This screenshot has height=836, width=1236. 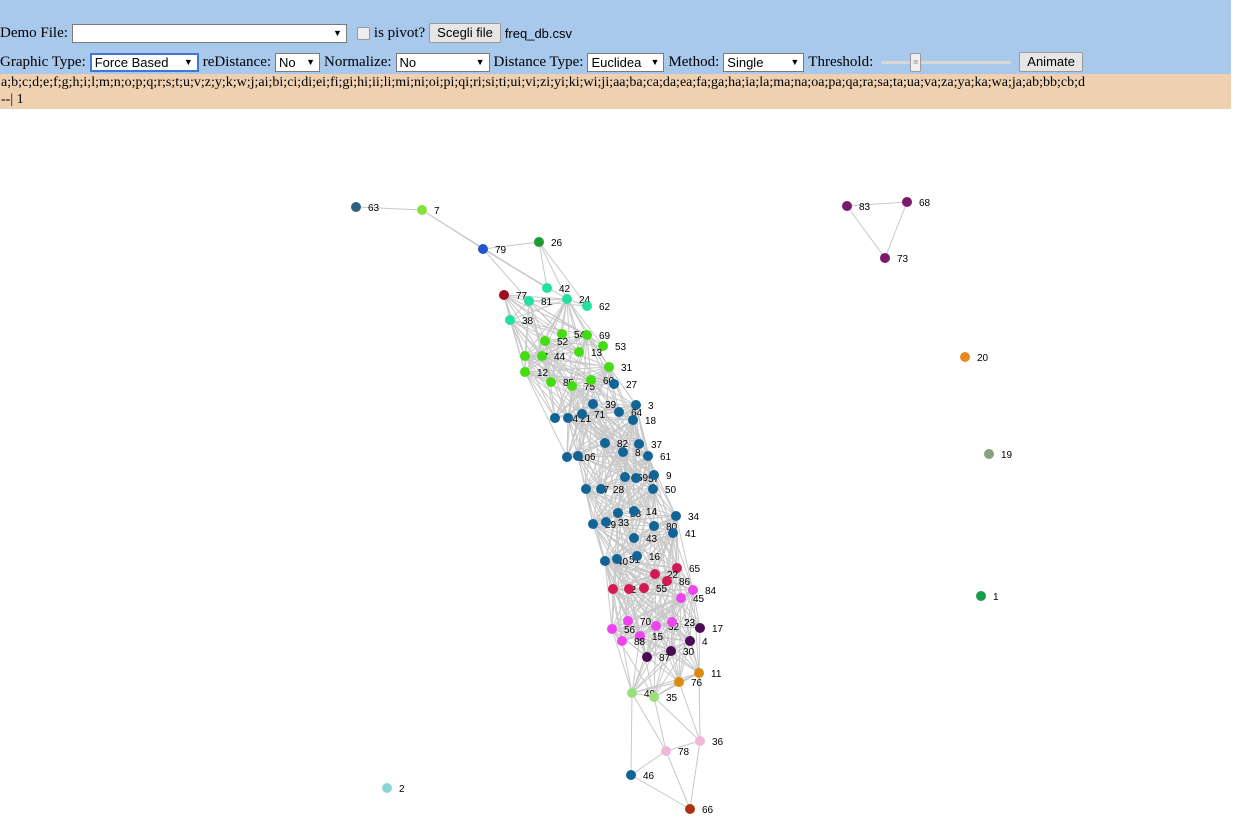 I want to click on graph-node-60: 60, so click(x=600, y=381).